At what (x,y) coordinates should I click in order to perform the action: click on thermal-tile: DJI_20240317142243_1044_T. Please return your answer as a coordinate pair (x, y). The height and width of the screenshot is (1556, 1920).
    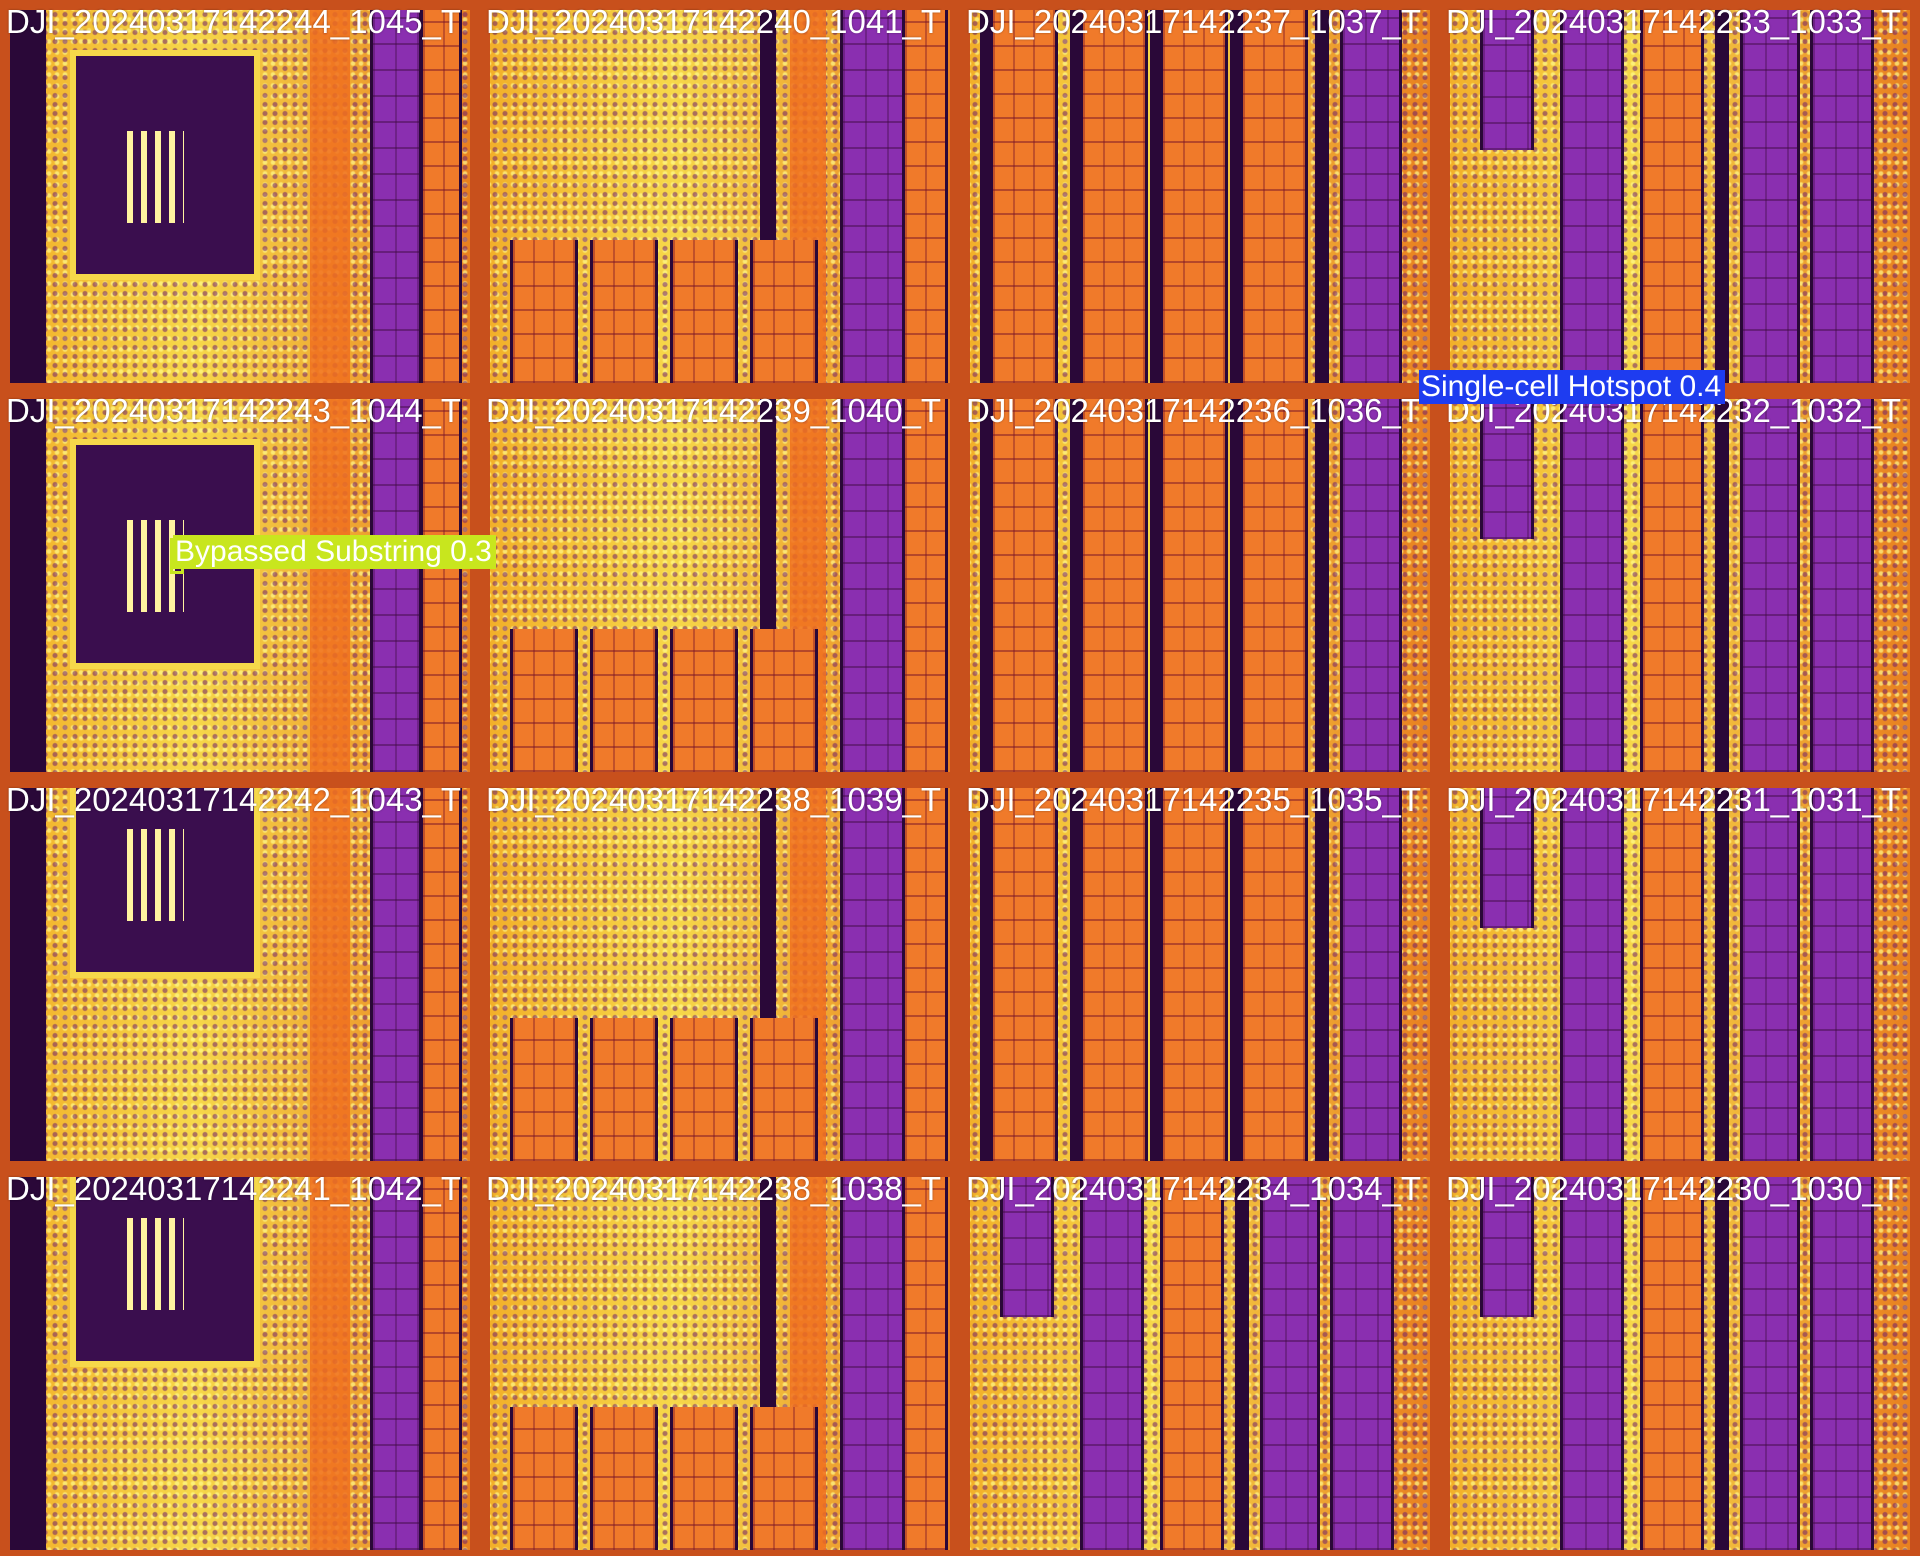
    Looking at the image, I should click on (240, 583).